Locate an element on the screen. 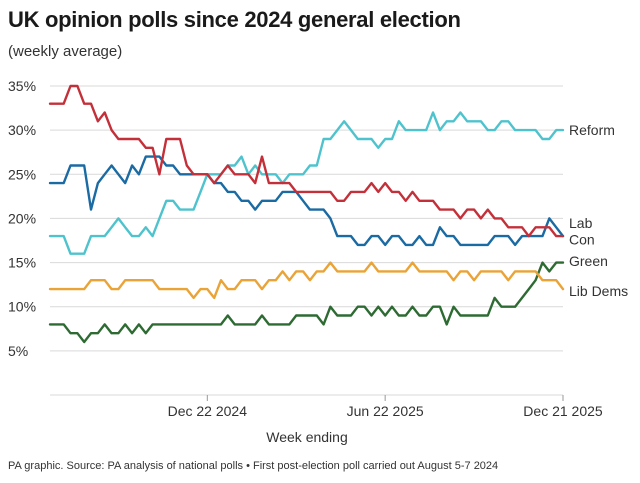 This screenshot has height=483, width=640. y-tick-label: 25% is located at coordinates (22, 174).